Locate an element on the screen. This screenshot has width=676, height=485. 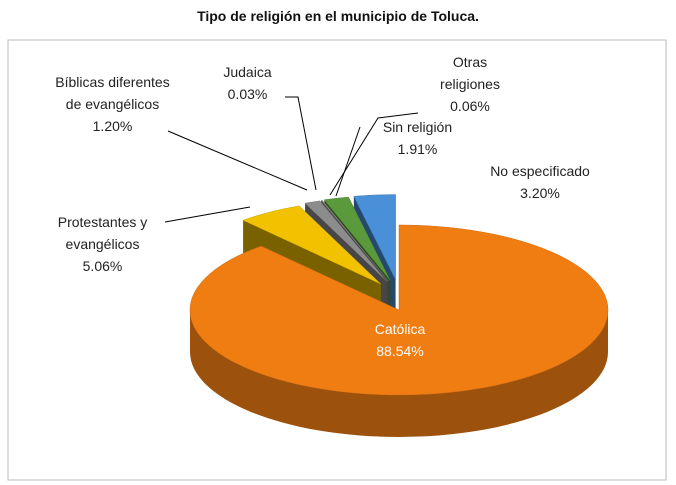
category-label: No especificado is located at coordinates (540, 171).